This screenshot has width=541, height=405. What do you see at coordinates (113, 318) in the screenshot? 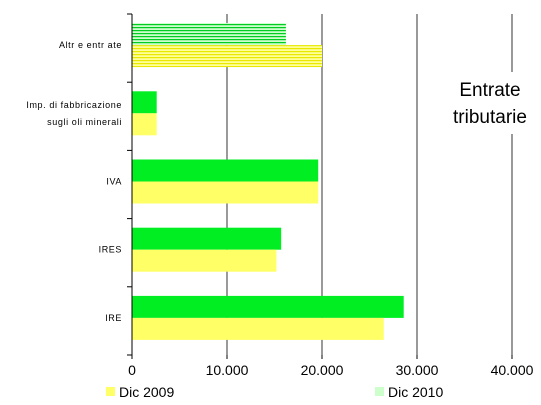
I see `category-label: IRE` at bounding box center [113, 318].